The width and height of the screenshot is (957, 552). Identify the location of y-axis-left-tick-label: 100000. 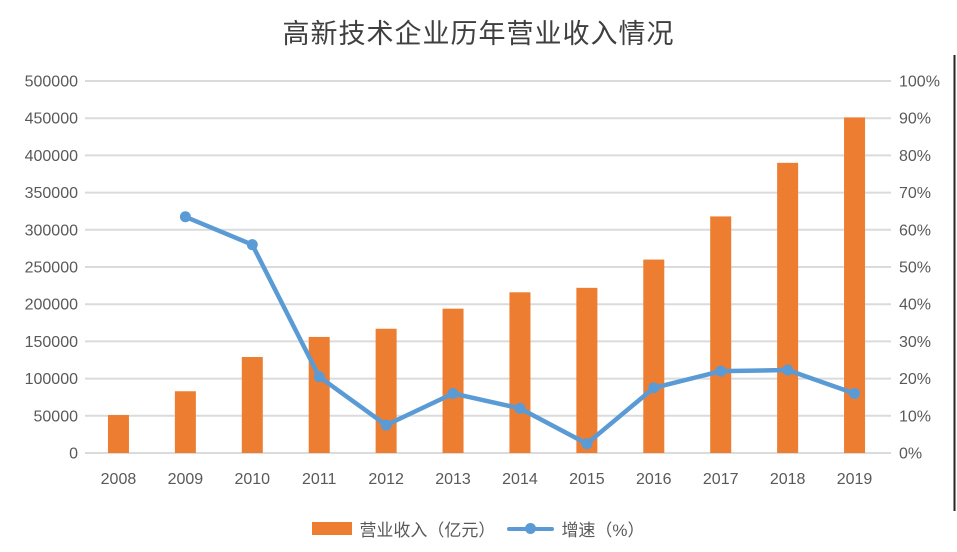
(51, 379).